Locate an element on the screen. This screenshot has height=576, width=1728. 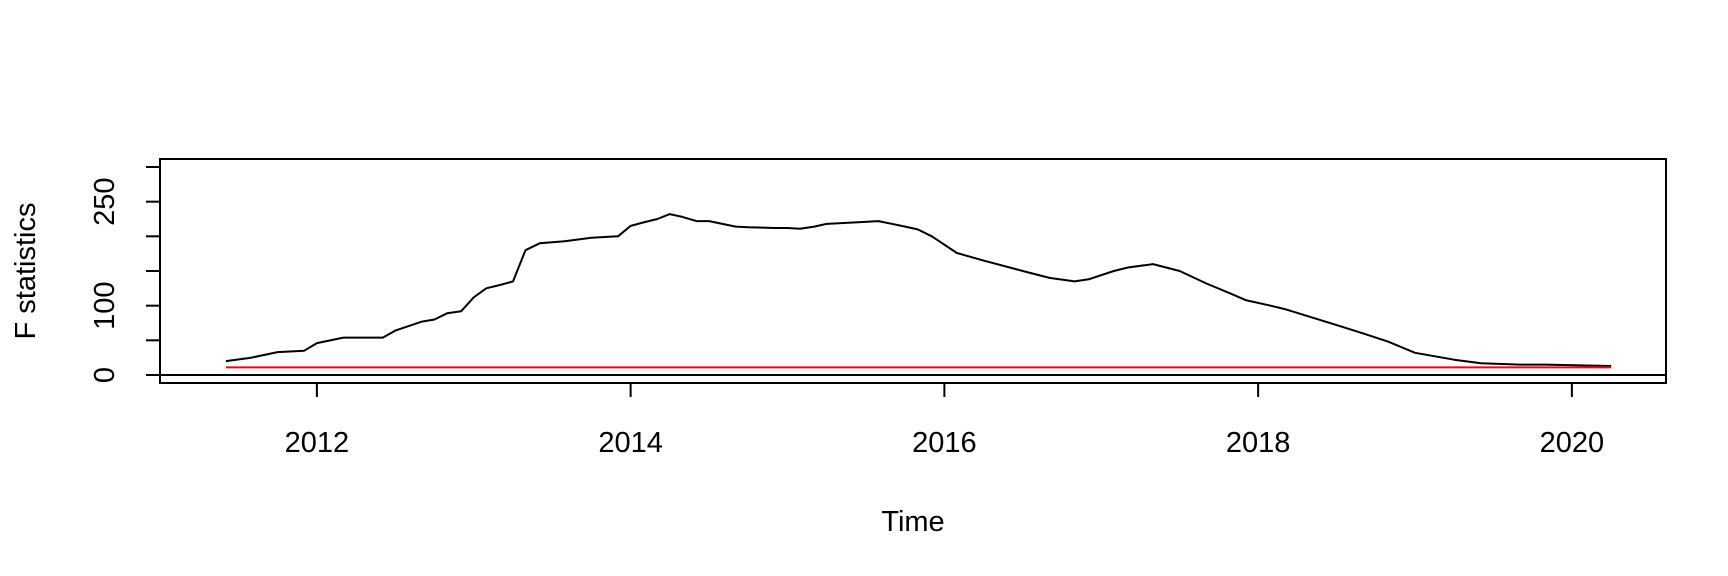
x-axis-title: Time is located at coordinates (912, 522).